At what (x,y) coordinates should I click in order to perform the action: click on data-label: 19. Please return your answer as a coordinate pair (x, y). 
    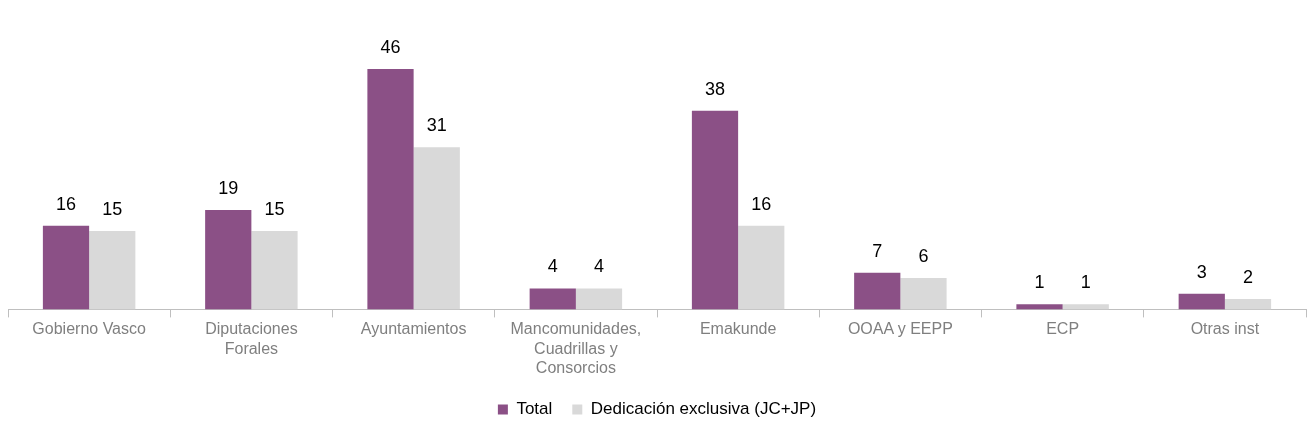
    Looking at the image, I should click on (228, 188).